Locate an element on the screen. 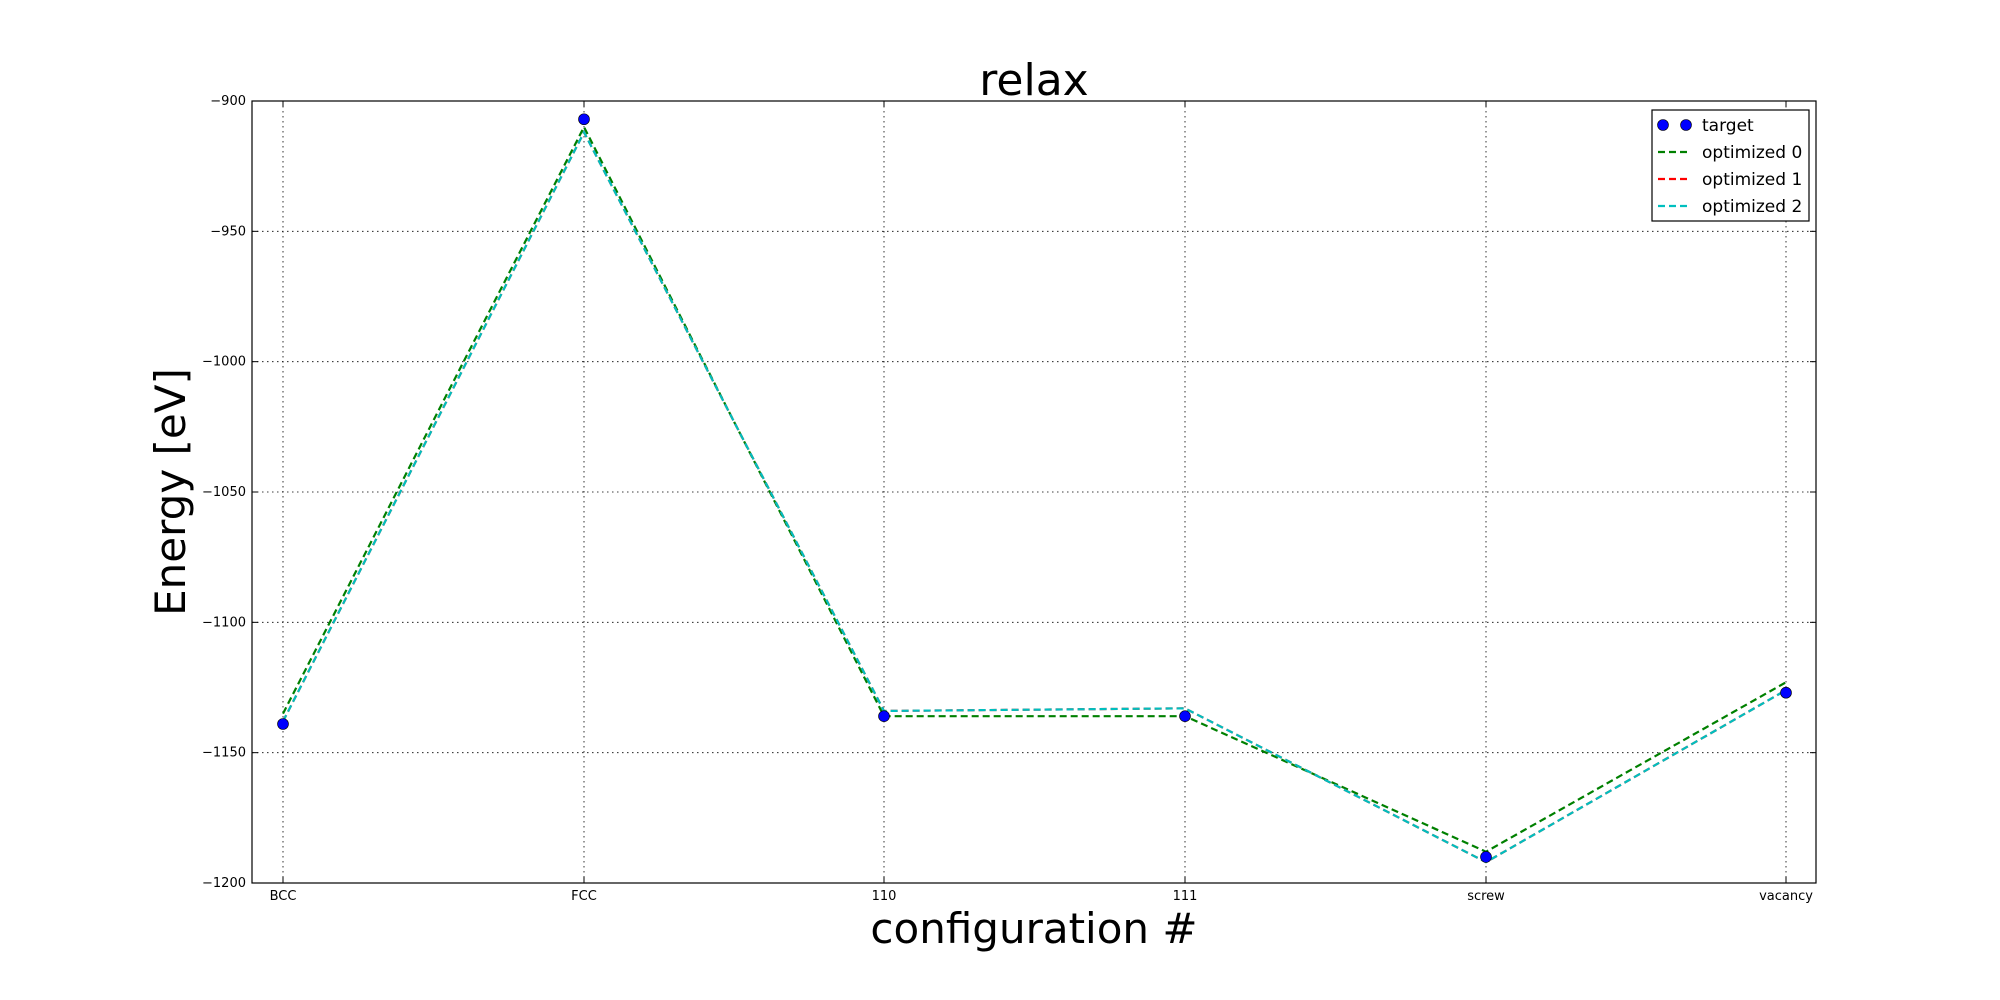 Image resolution: width=2000 pixels, height=1000 pixels. y-tick-label: −950 is located at coordinates (228, 231).